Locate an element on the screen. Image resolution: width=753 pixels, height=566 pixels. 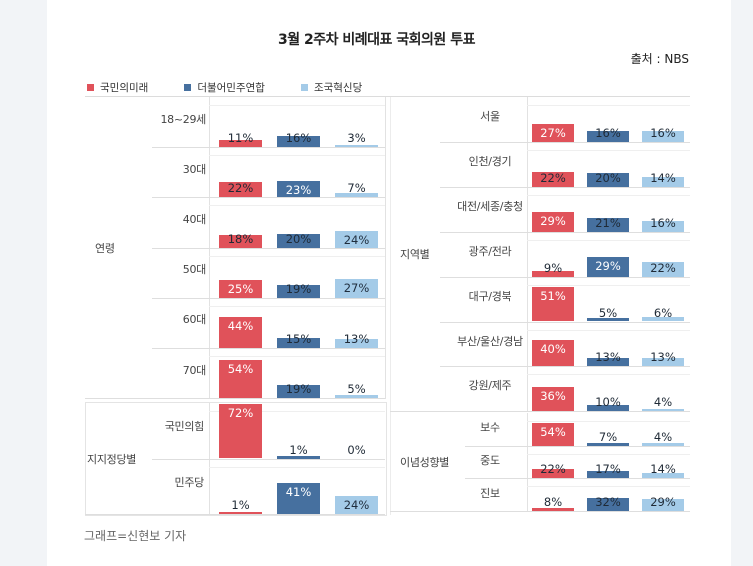
data-label: 4% is located at coordinates (663, 436).